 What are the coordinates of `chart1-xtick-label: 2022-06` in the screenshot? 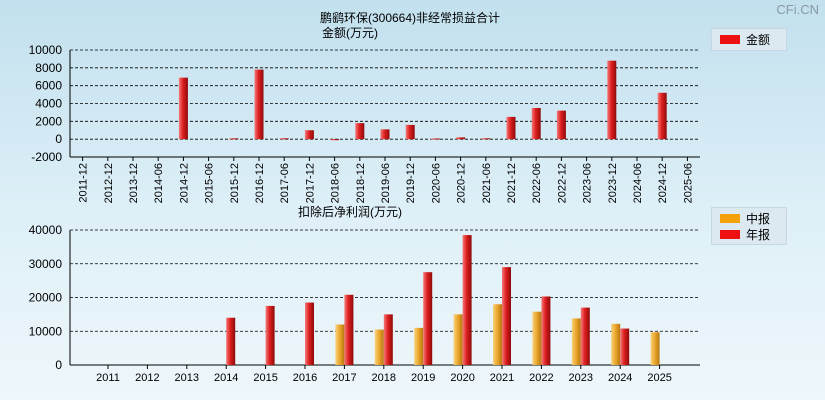 It's located at (537, 183).